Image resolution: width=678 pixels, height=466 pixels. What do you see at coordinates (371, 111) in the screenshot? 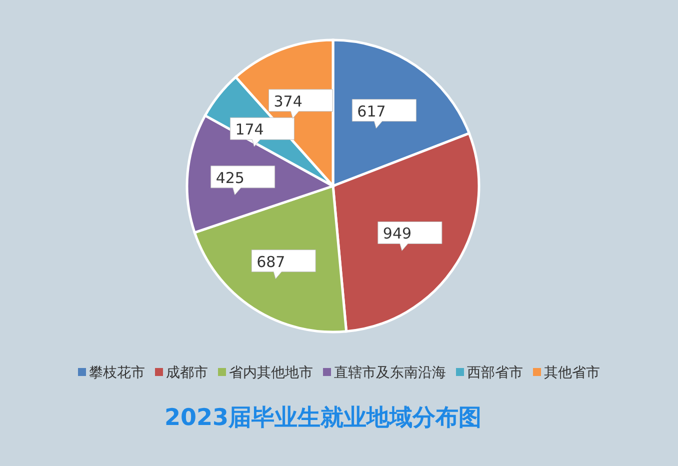
I see `data-label: 617` at bounding box center [371, 111].